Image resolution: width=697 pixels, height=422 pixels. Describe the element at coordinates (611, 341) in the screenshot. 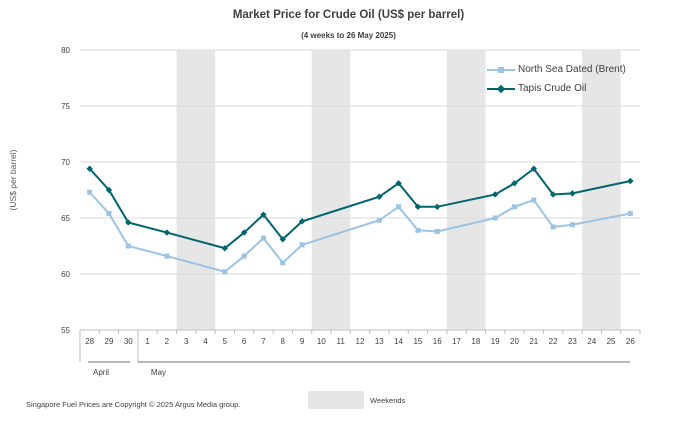

I see `x-tick-label-25: 25` at that location.